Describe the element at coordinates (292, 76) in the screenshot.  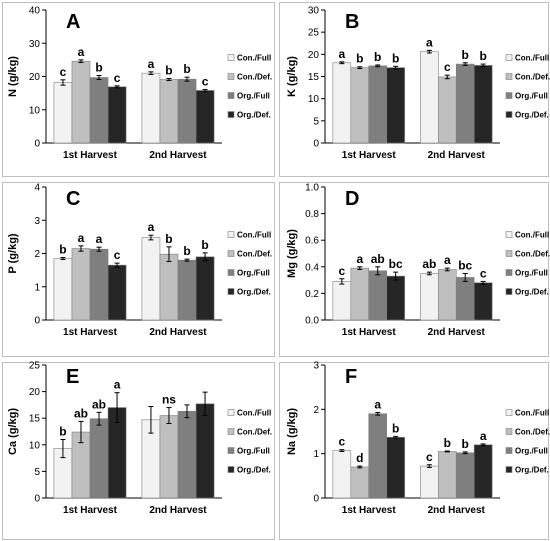
I see `y-axis-label: K (g/kg)` at that location.